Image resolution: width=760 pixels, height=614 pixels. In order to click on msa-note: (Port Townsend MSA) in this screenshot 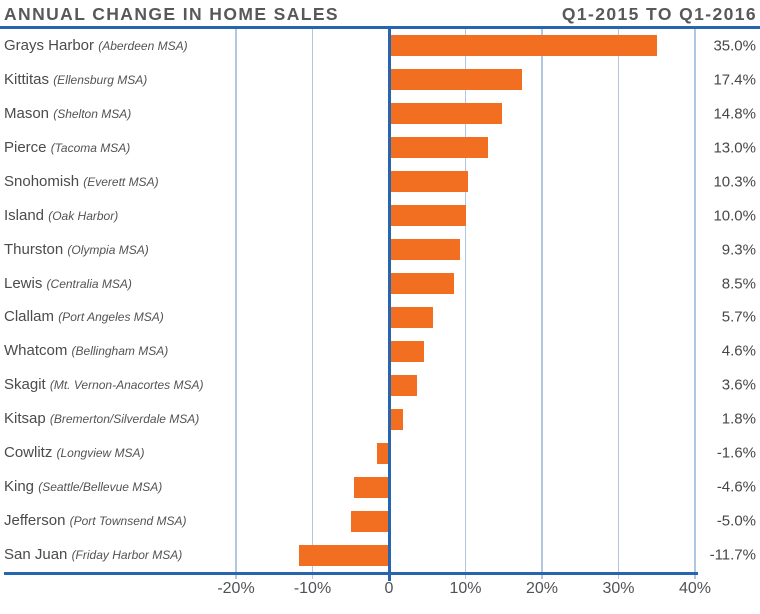, I will do `click(128, 521)`.